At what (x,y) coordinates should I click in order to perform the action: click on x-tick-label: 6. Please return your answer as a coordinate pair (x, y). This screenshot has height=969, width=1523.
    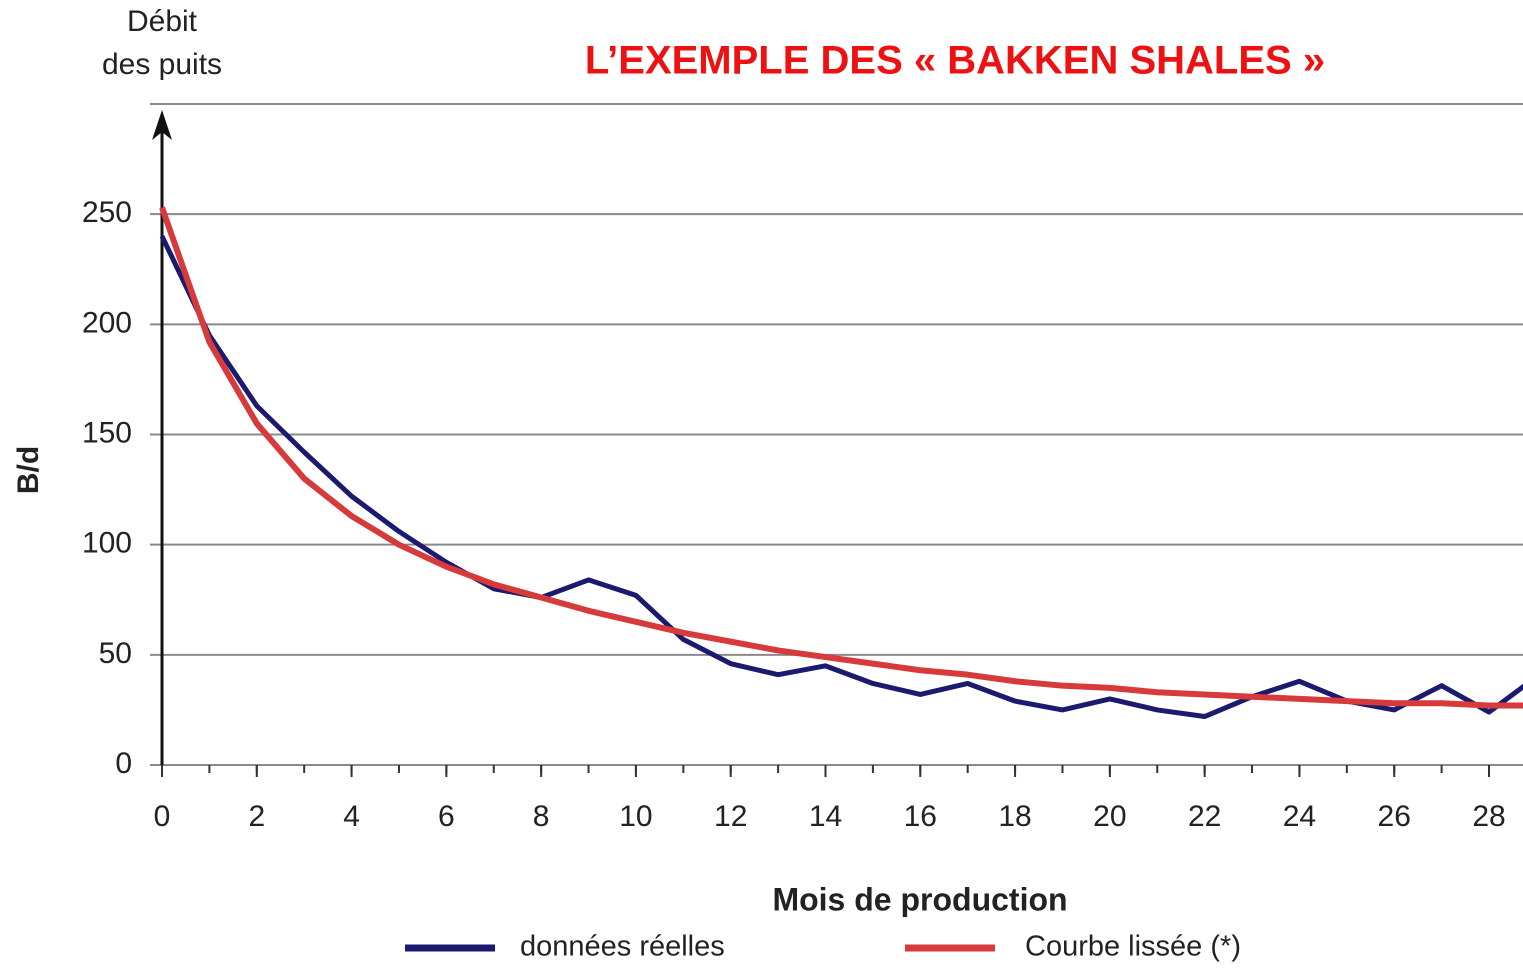
    Looking at the image, I should click on (446, 816).